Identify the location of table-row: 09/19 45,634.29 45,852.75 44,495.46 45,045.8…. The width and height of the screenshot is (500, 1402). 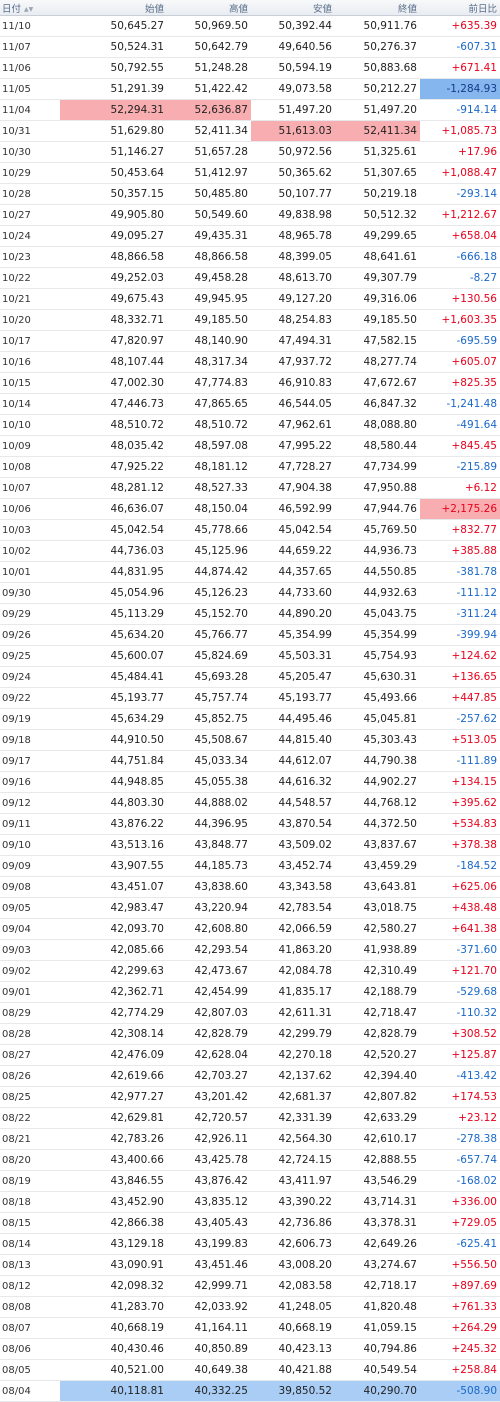
(250, 719).